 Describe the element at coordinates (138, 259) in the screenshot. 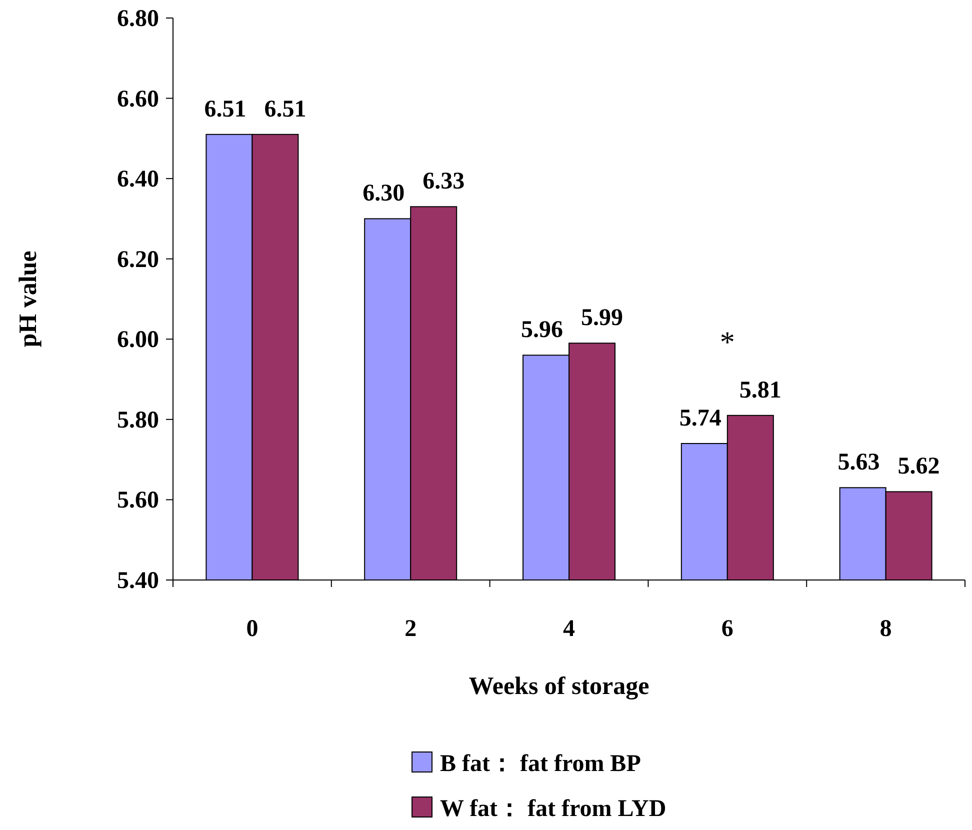

I see `y-tick-label: 6.20` at that location.